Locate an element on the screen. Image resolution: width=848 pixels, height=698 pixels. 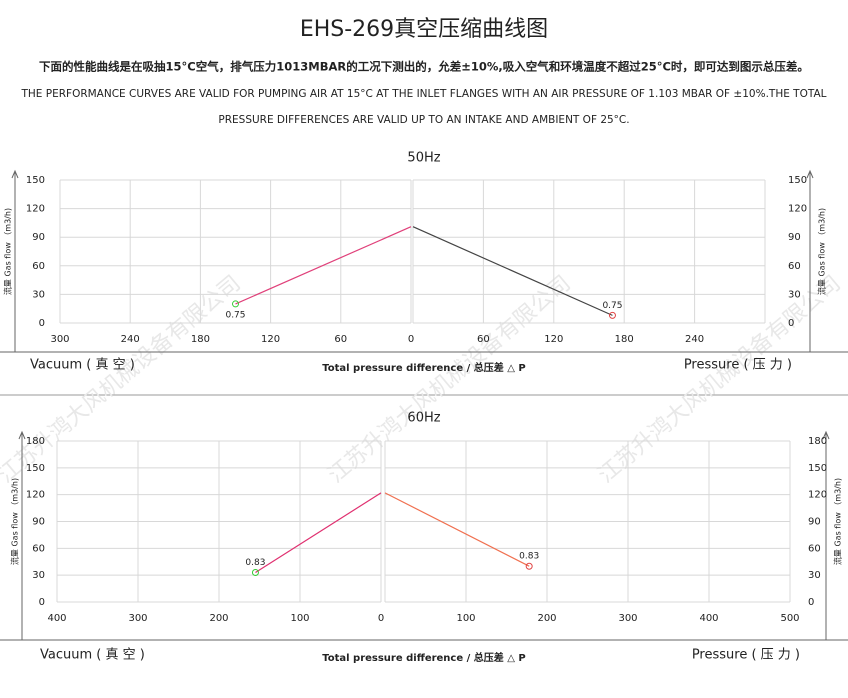
page-title: EHS-269真空压缩曲线图 is located at coordinates (424, 29).